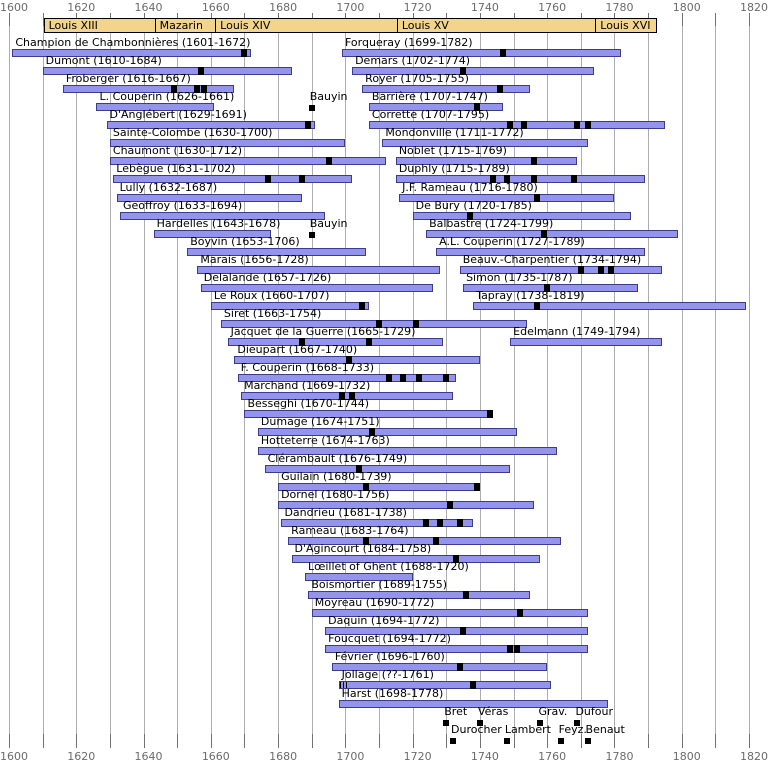 Image resolution: width=775 pixels, height=769 pixels. Describe the element at coordinates (14, 756) in the screenshot. I see `axis-year-label-bottom: 1600` at that location.